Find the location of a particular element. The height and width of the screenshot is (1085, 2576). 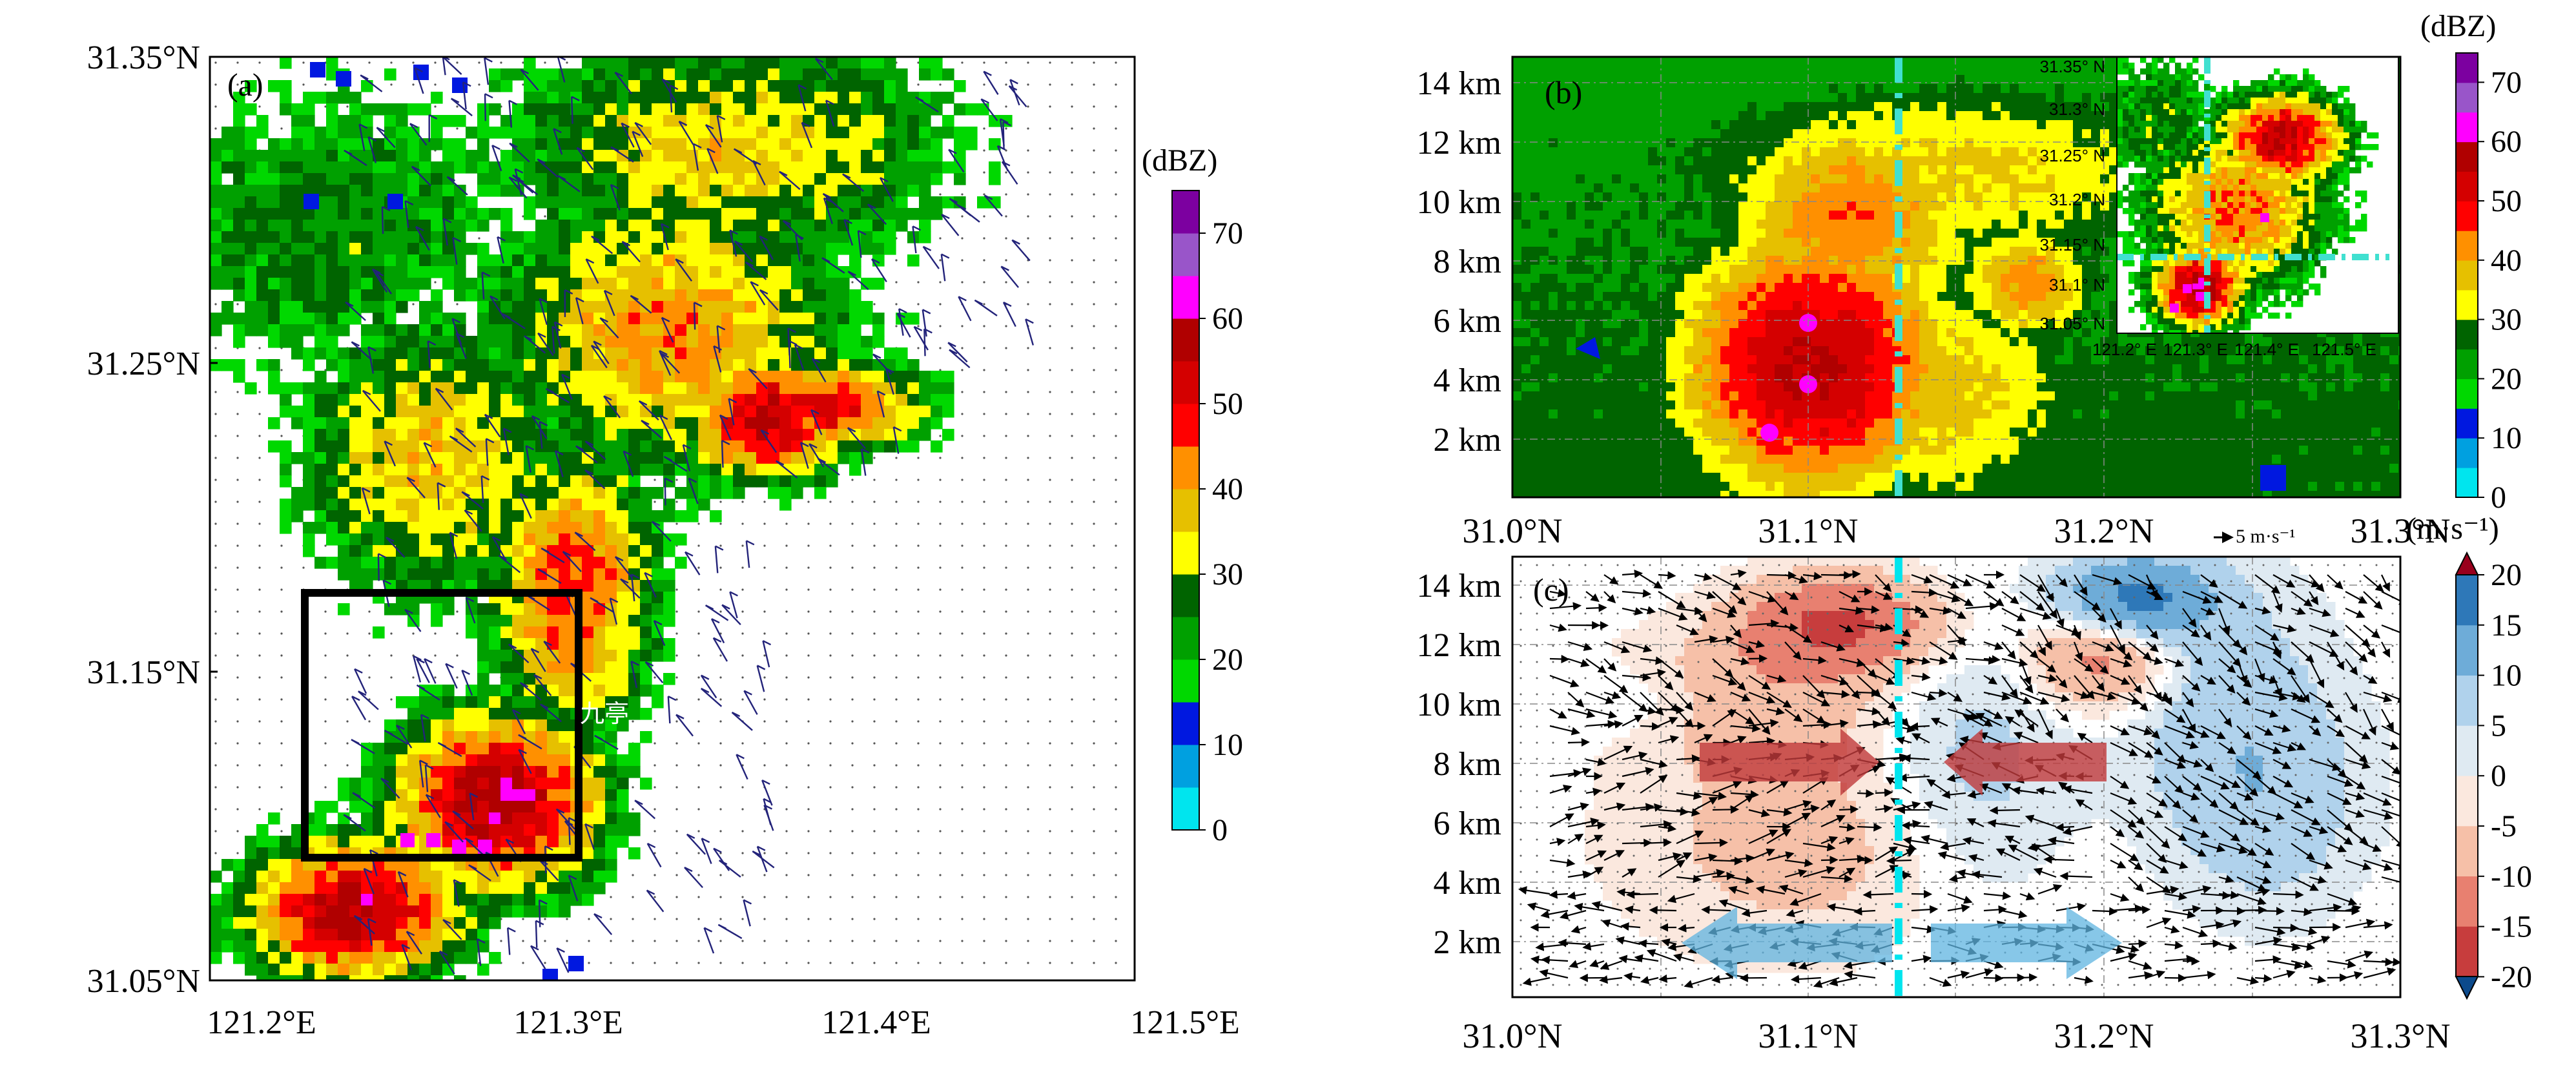

reference-vector-label: 5 m·s⁻¹ is located at coordinates (2265, 536).